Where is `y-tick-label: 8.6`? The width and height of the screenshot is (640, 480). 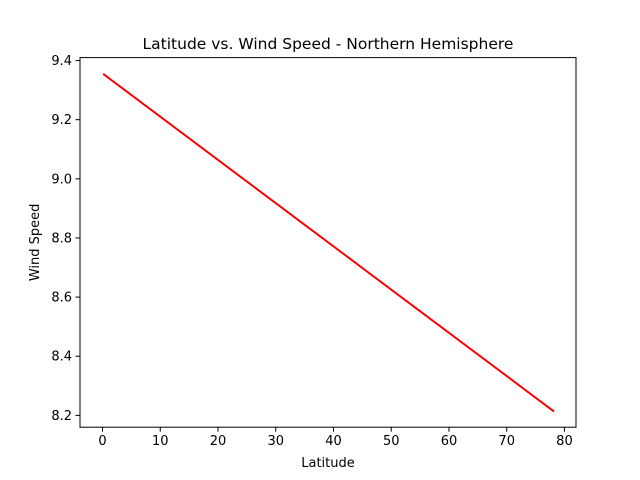 y-tick-label: 8.6 is located at coordinates (61, 298).